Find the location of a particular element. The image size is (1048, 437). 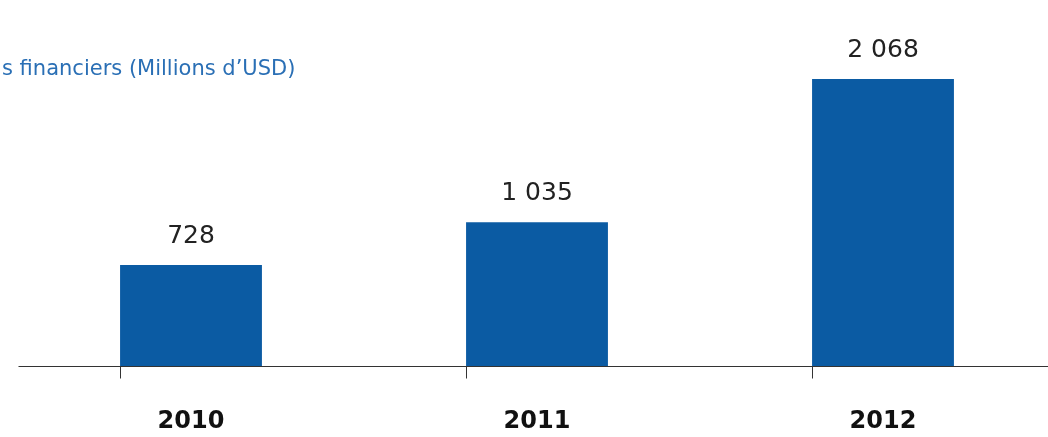

chart-title: s financiers (Millions d’USD) is located at coordinates (149, 68).